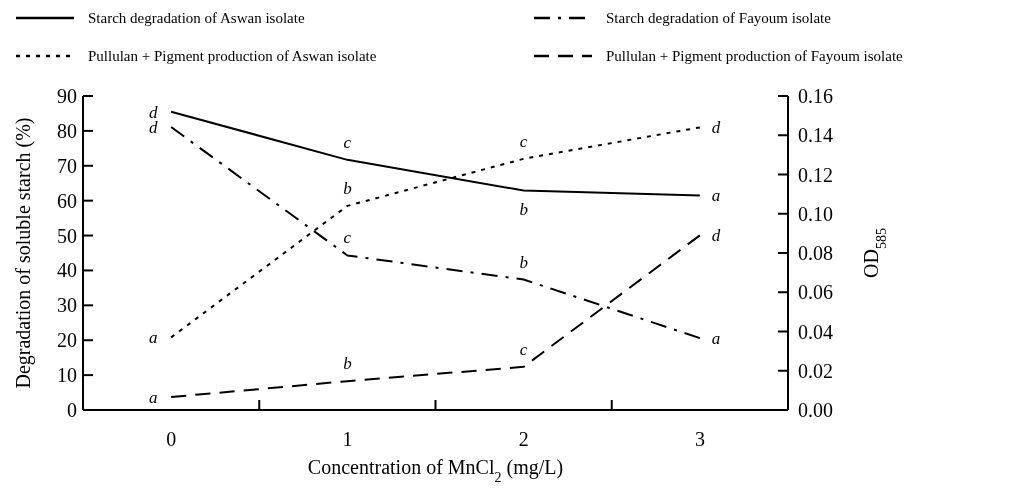 This screenshot has height=496, width=1027. I want to click on y2-tick-label: 0.08, so click(815, 253).